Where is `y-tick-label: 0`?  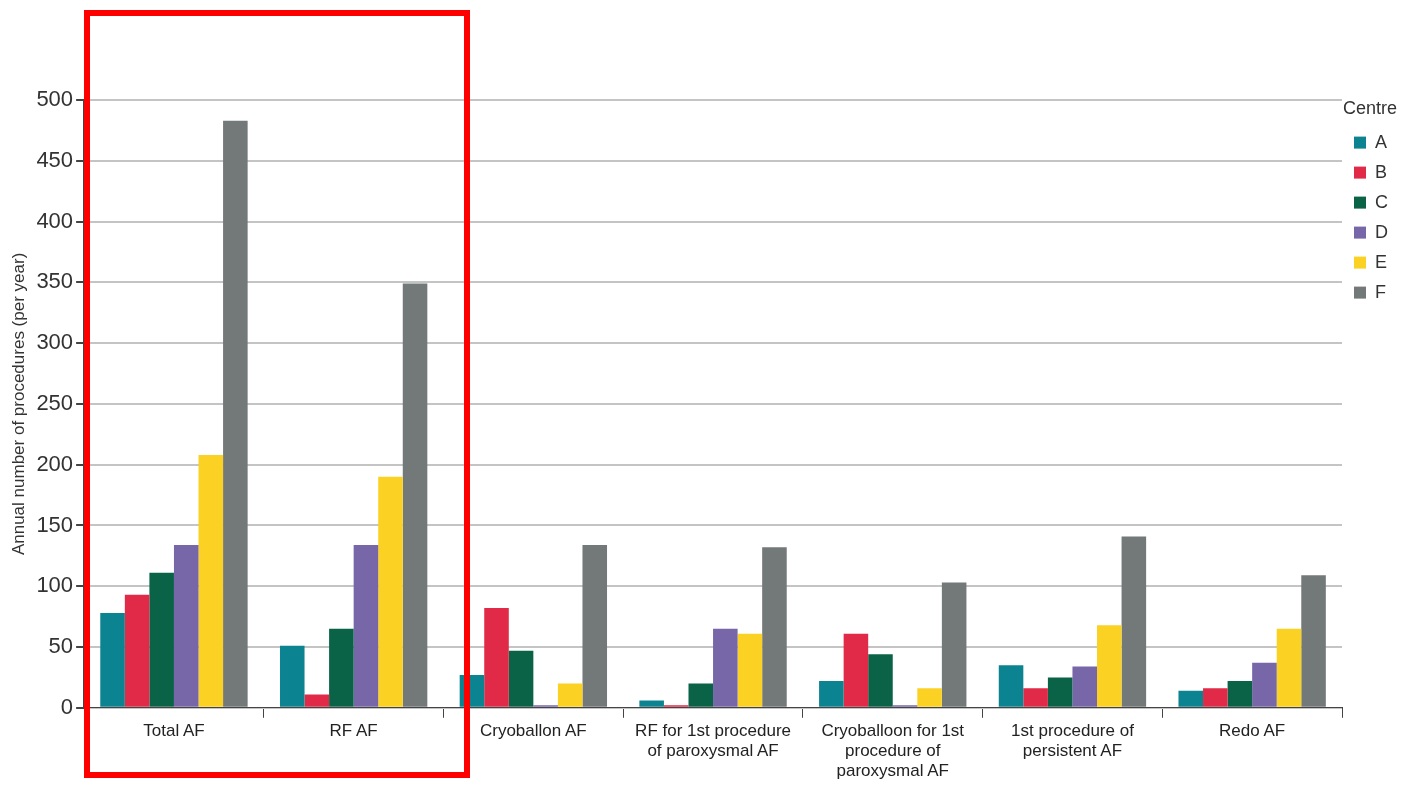 y-tick-label: 0 is located at coordinates (67, 706).